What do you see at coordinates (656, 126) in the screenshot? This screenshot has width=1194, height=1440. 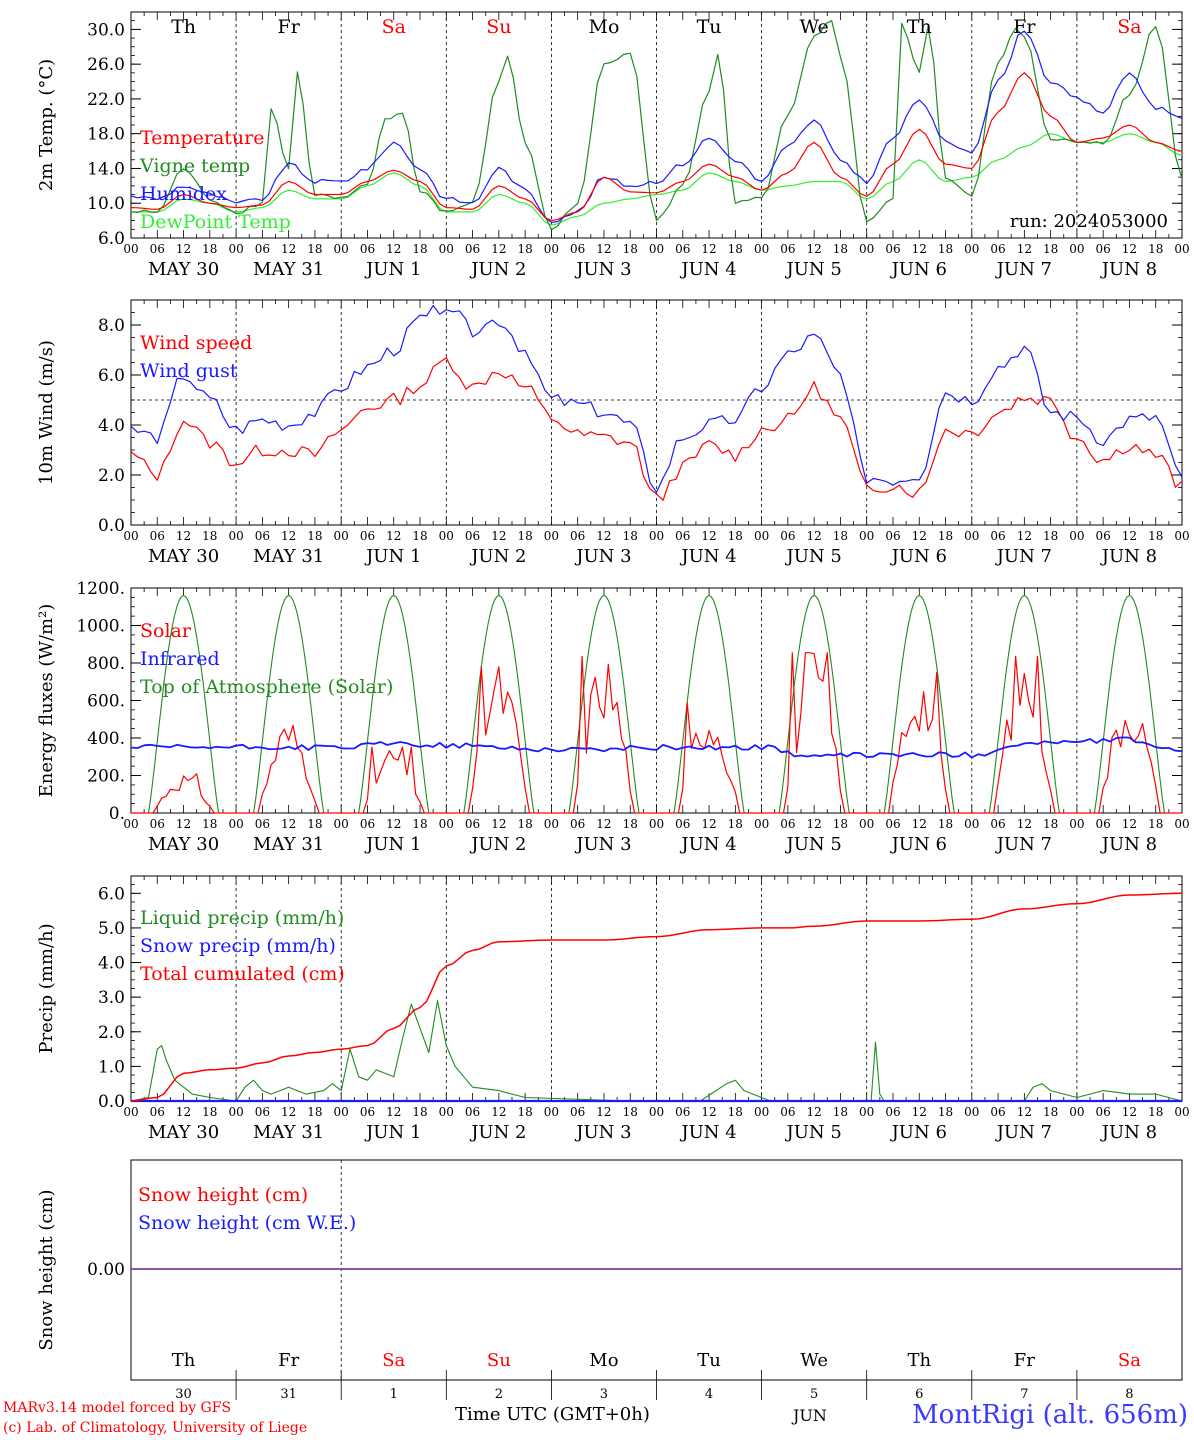 I see `series-humidex` at bounding box center [656, 126].